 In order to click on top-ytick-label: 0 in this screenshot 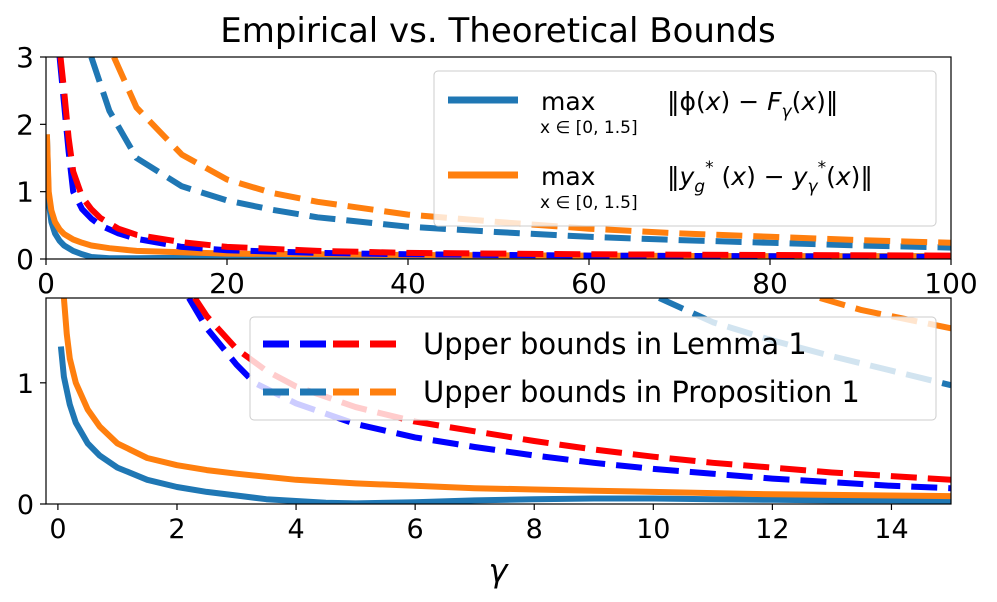, I will do `click(25, 259)`.